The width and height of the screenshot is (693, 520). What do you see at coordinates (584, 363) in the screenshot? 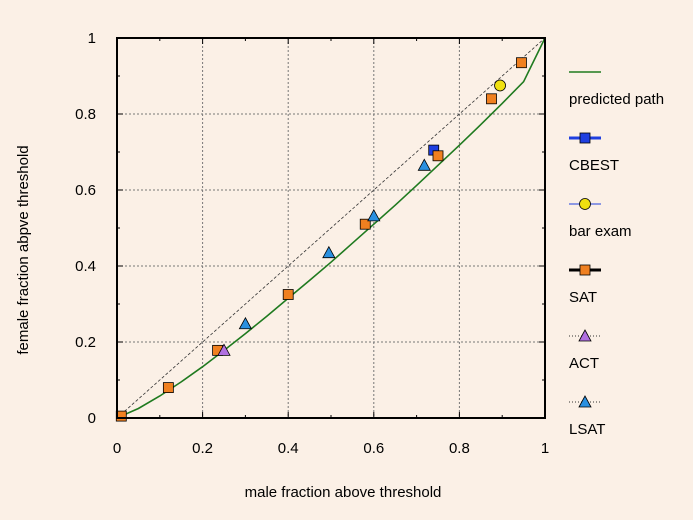
I see `legend-label-act: ACT` at bounding box center [584, 363].